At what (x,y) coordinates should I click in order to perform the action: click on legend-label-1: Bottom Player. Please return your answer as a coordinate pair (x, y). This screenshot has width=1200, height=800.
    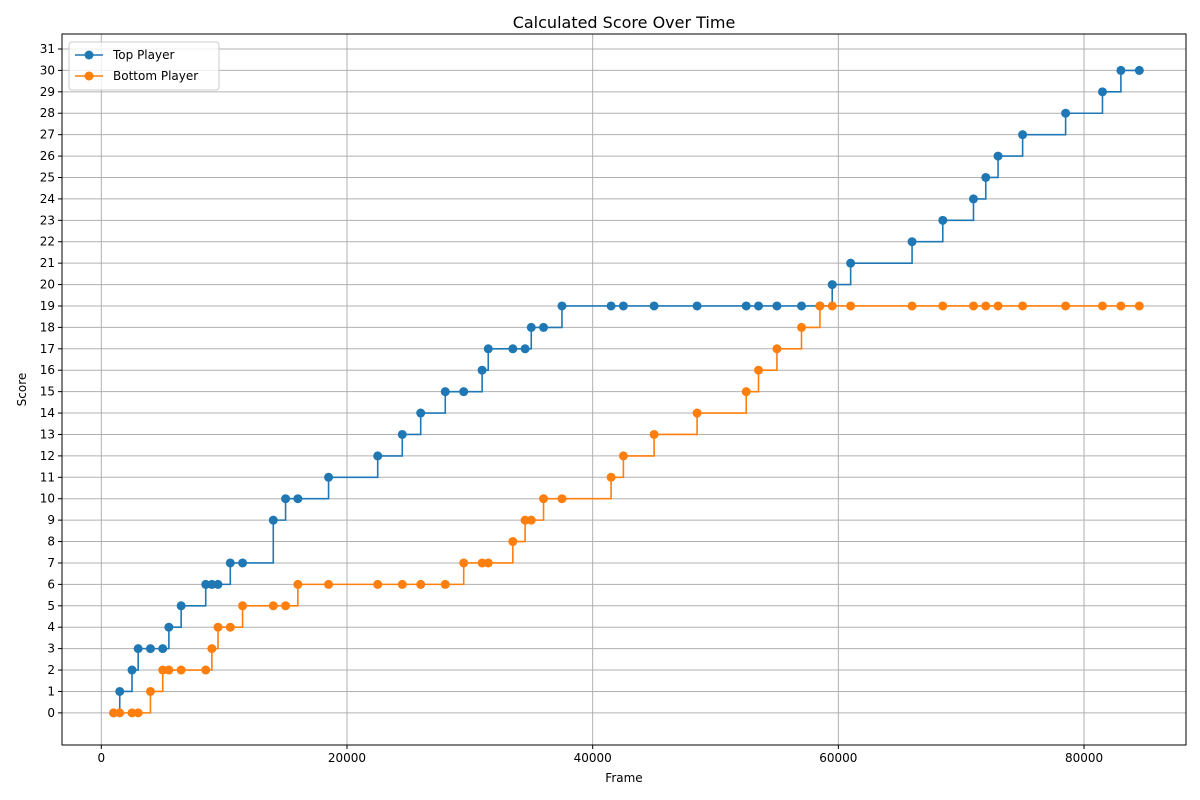
    Looking at the image, I should click on (155, 76).